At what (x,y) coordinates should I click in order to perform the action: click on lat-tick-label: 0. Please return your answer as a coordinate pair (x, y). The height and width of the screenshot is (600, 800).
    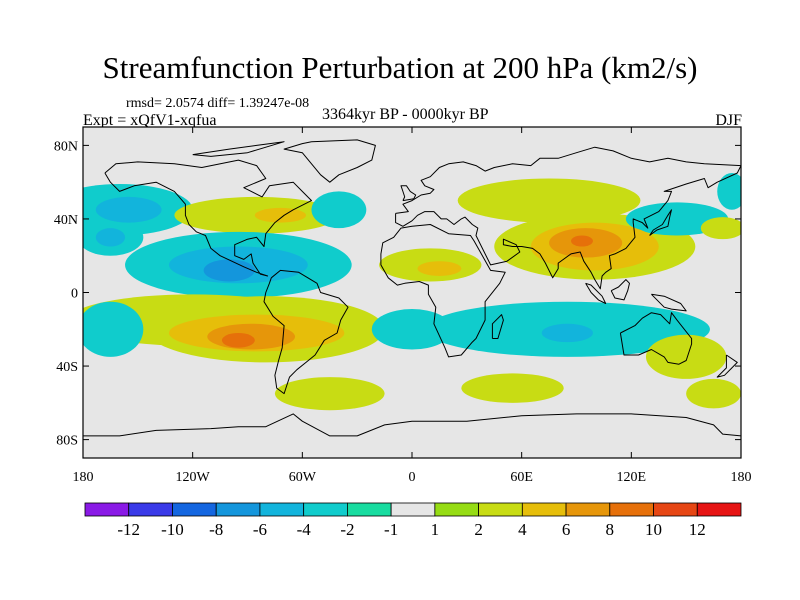
    Looking at the image, I should click on (74, 294).